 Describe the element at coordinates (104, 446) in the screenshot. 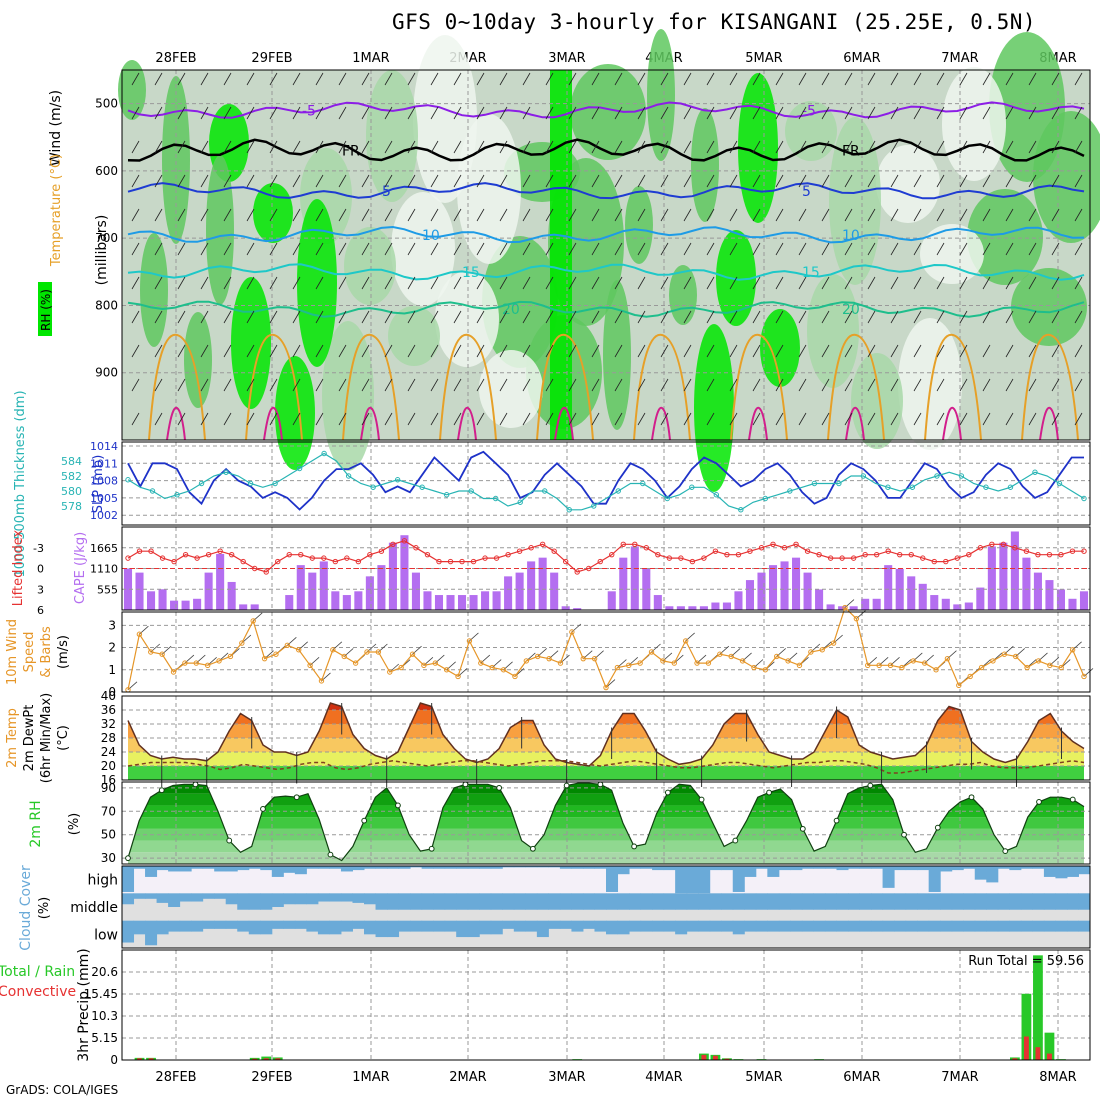

I see `slp-tick: 1014` at that location.